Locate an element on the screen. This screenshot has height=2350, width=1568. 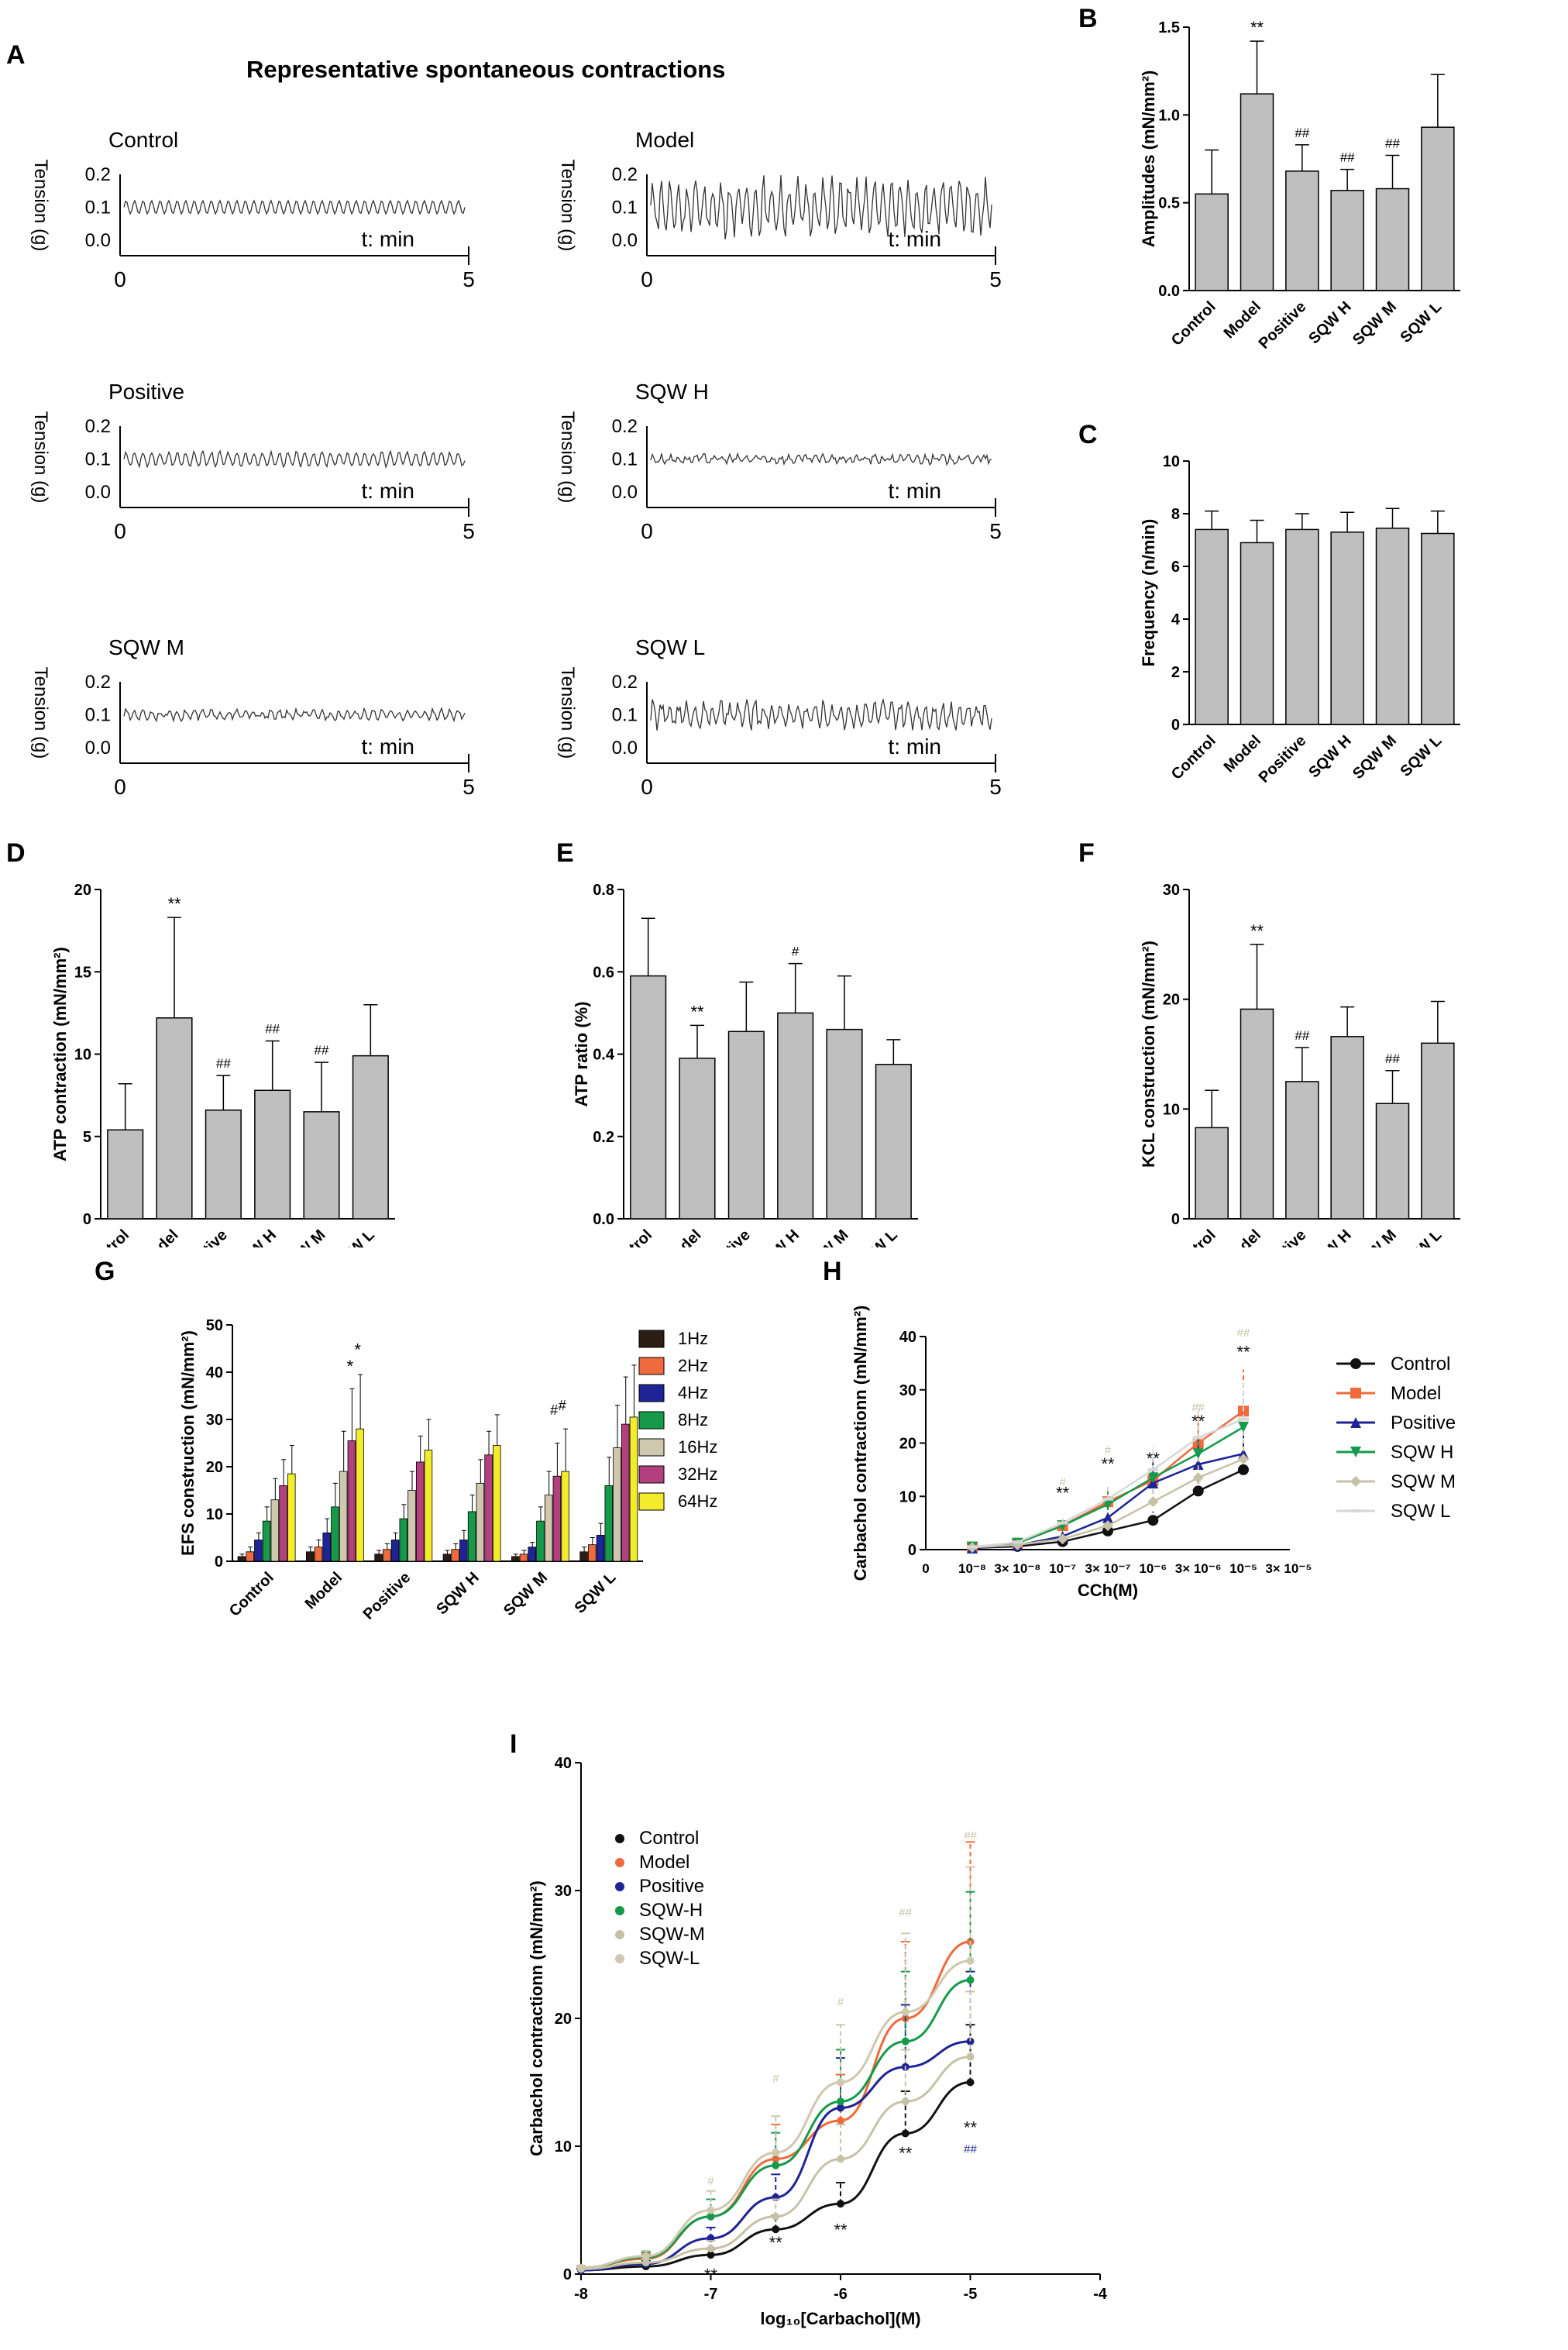
bar-control-8hz is located at coordinates (266, 1541).